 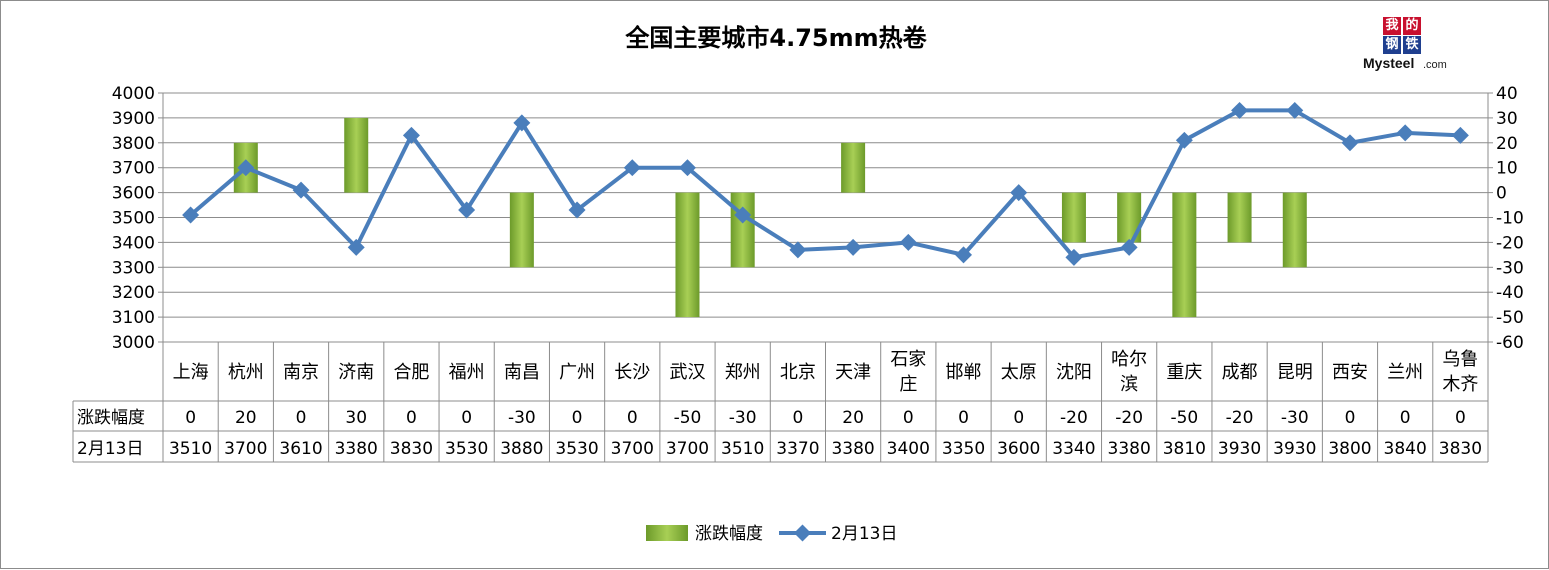 I want to click on category-label: 福州, so click(x=467, y=372).